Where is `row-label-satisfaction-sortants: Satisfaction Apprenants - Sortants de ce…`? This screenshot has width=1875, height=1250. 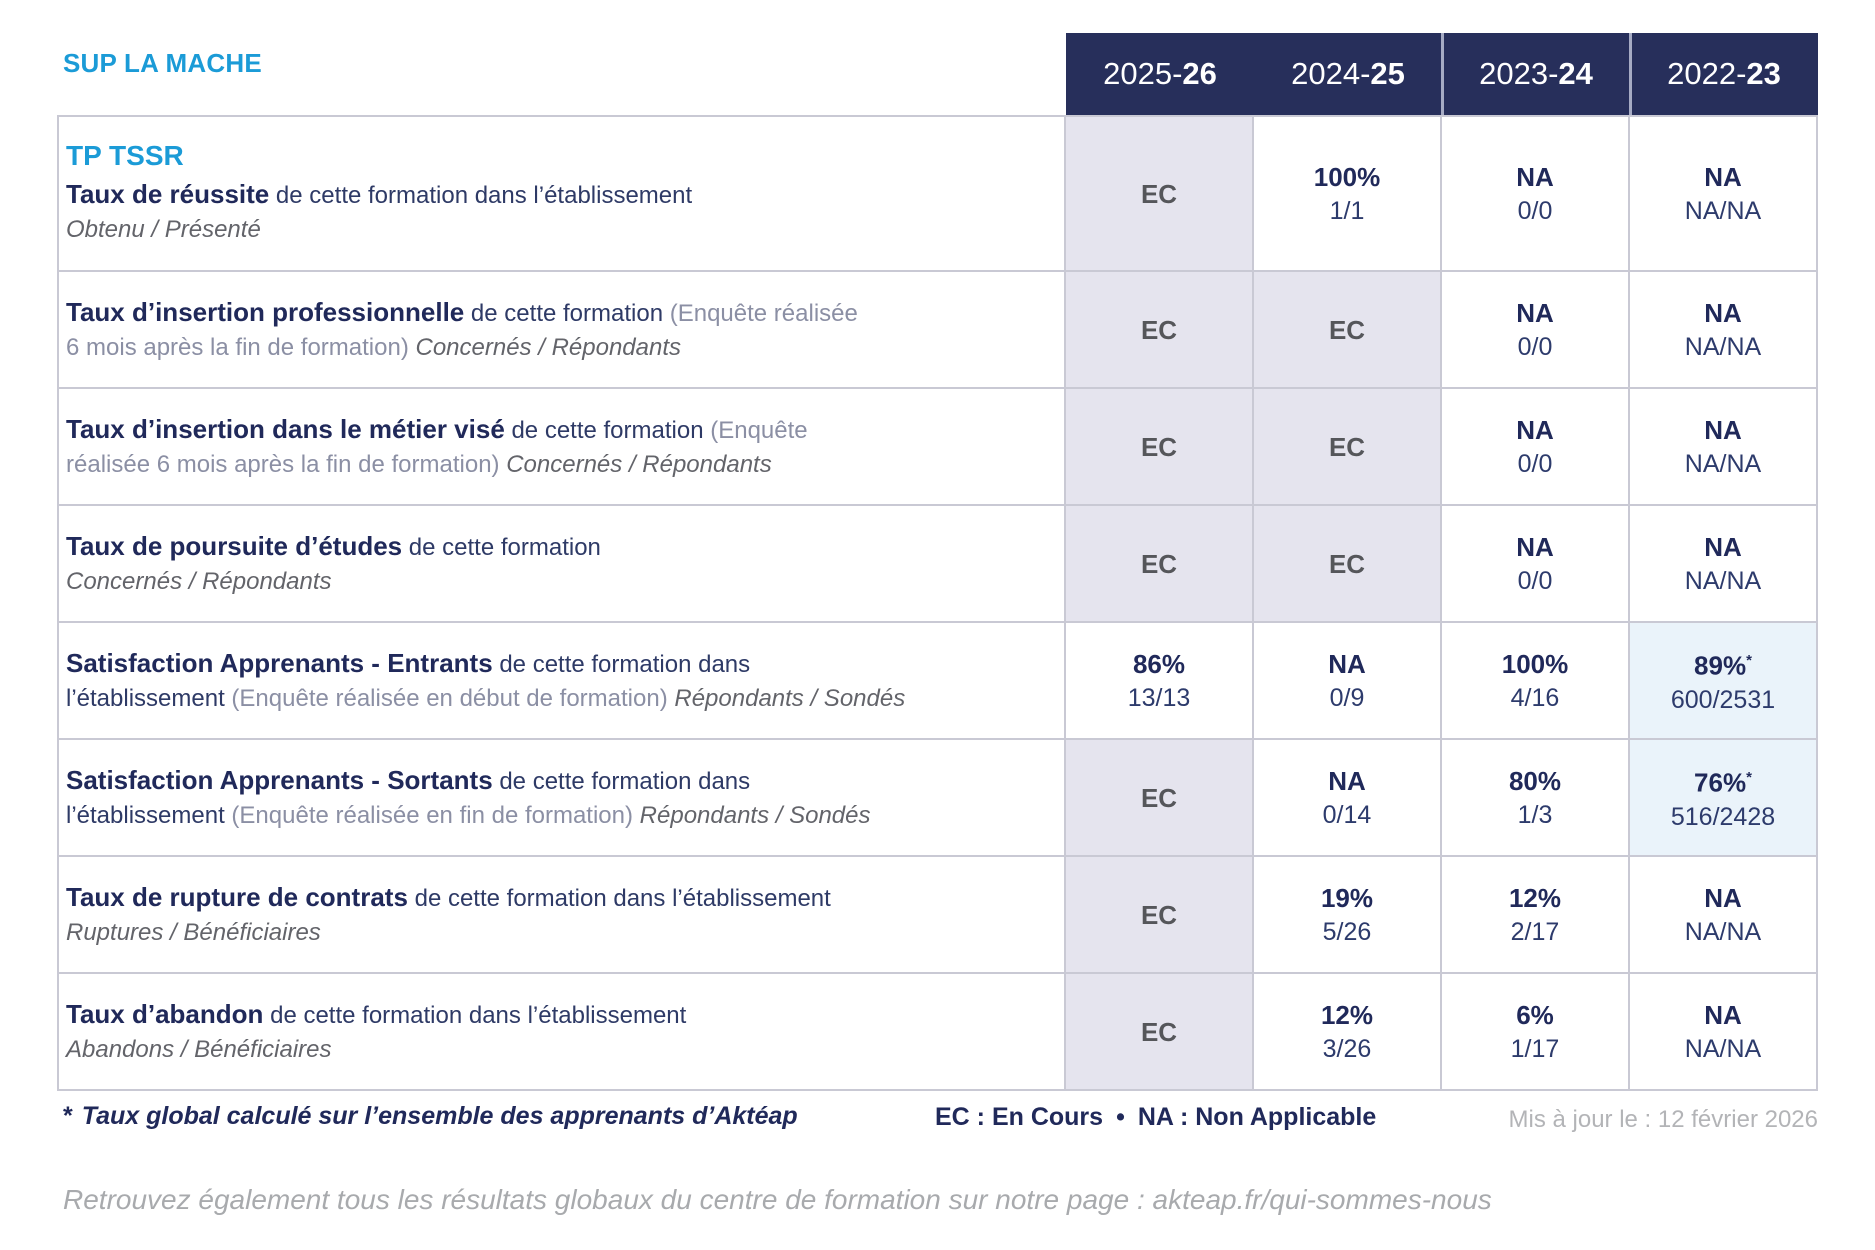 row-label-satisfaction-sortants: Satisfaction Apprenants - Sortants de ce… is located at coordinates (561, 796).